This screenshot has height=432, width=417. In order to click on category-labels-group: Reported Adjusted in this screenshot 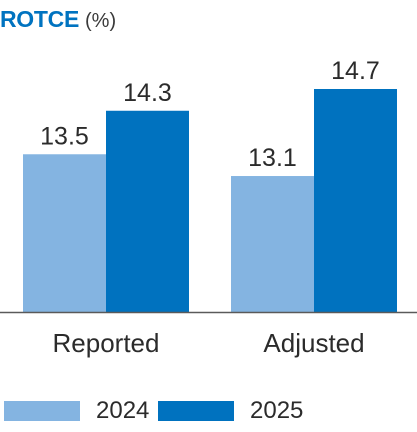, I will do `click(209, 343)`.